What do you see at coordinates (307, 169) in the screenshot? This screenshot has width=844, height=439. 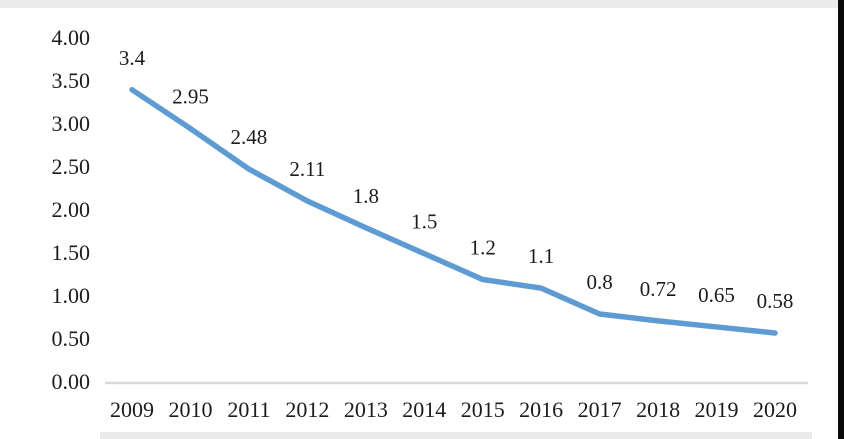 I see `data-label: 2.11` at bounding box center [307, 169].